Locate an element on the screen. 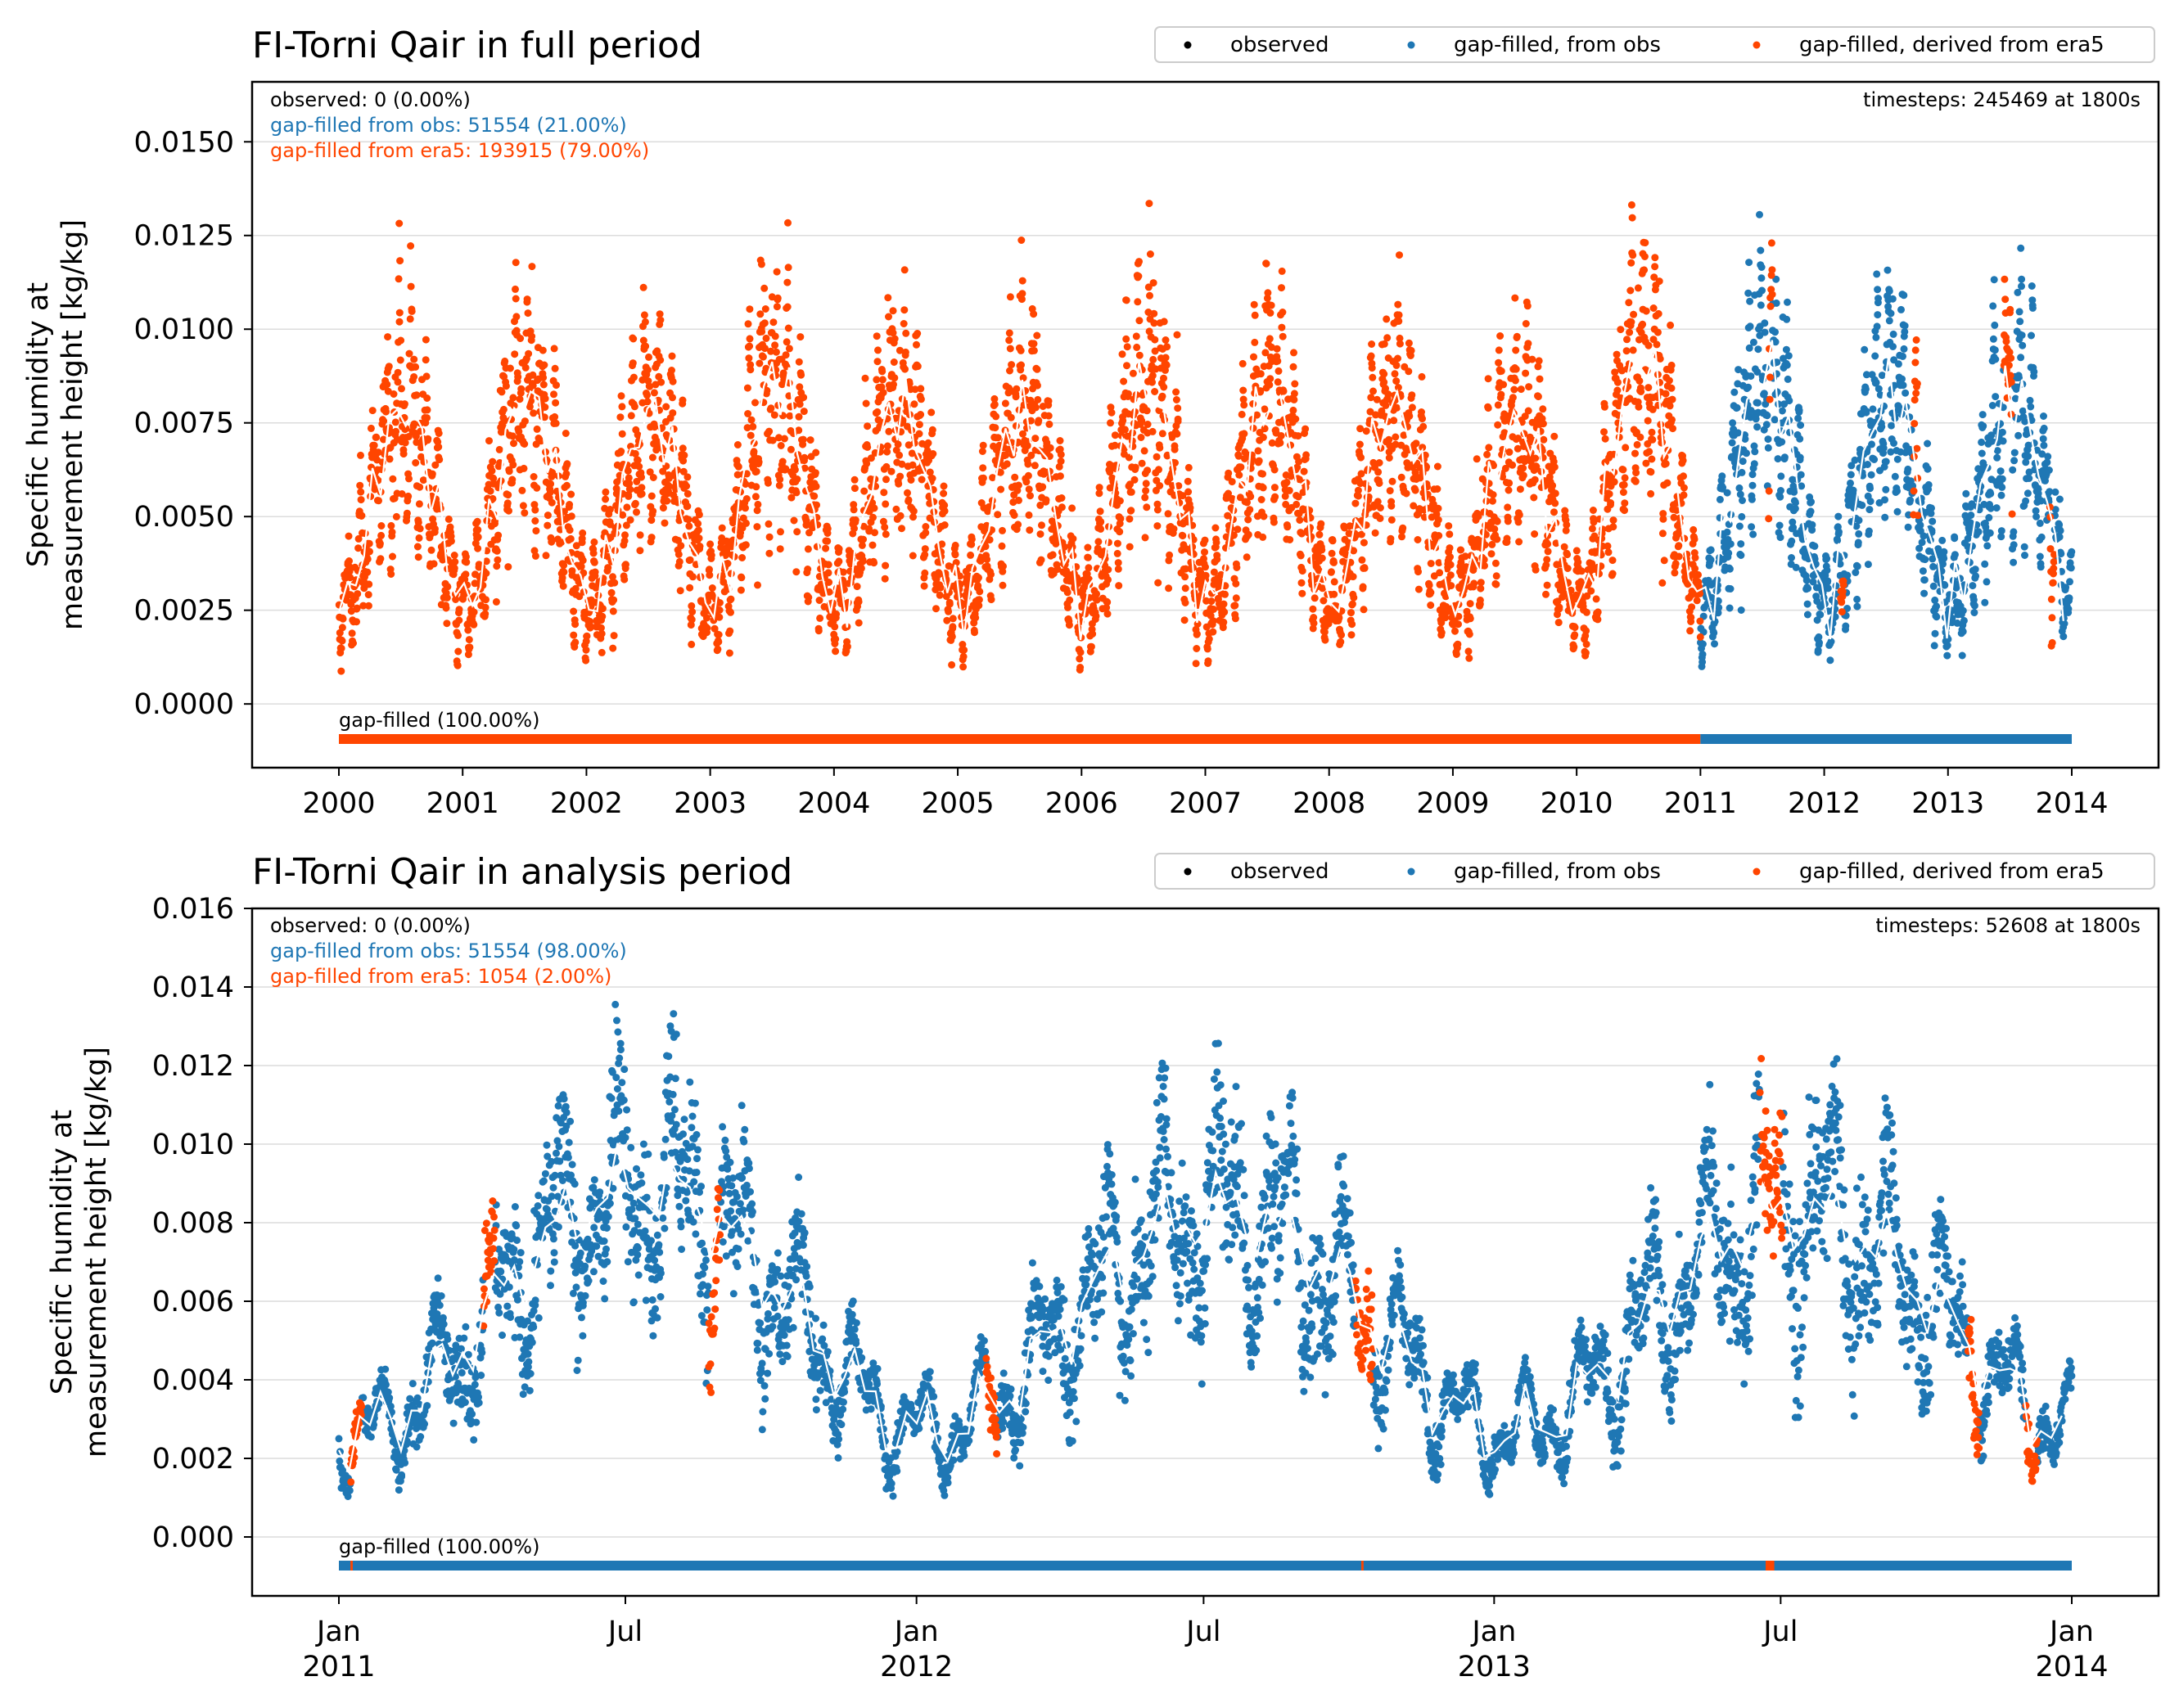  stats-era5: gap-filled from era5: 193915 (79.00%) is located at coordinates (459, 150).